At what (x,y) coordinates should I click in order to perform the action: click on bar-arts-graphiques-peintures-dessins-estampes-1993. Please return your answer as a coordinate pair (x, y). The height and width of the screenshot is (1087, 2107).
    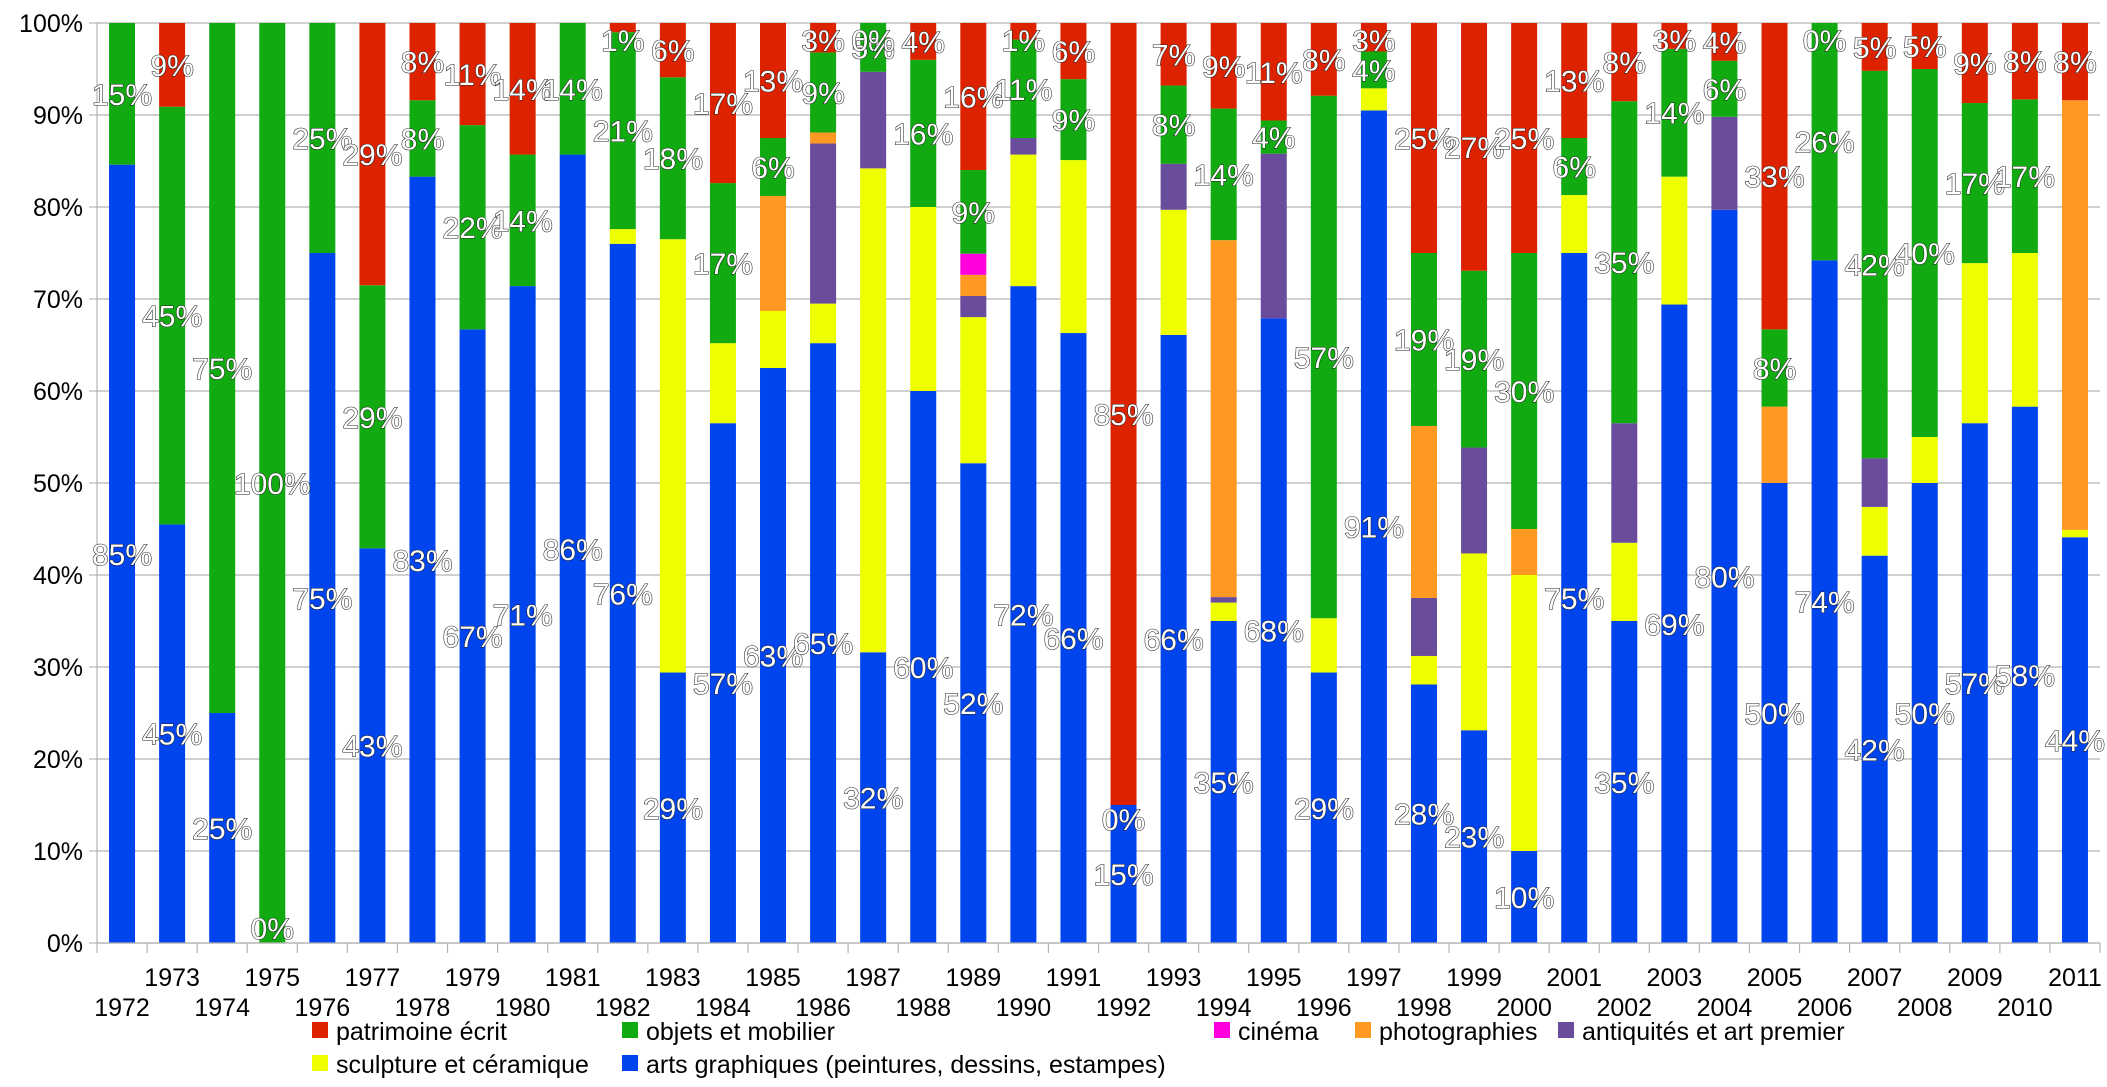
    Looking at the image, I should click on (1173, 638).